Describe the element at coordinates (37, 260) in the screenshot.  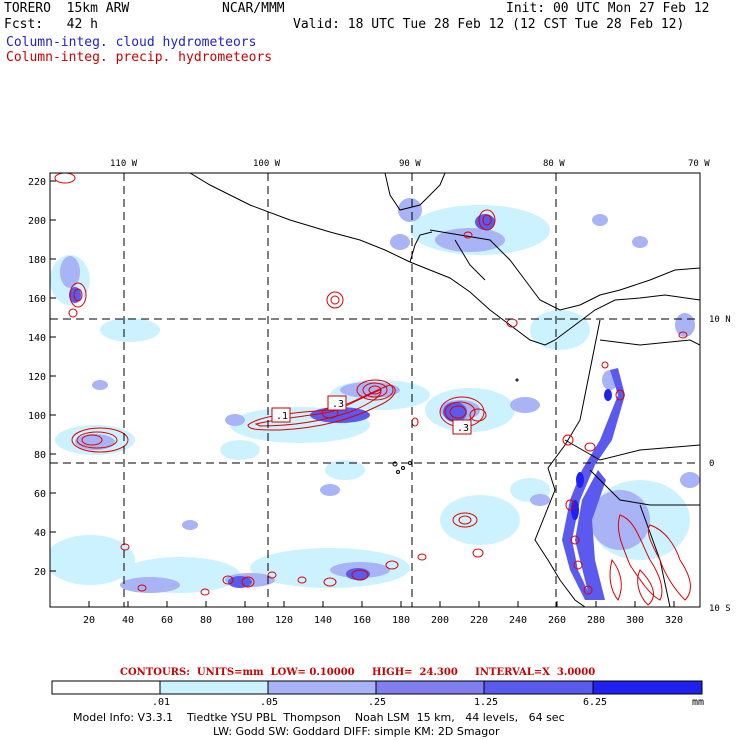
I see `y-tick: 180` at that location.